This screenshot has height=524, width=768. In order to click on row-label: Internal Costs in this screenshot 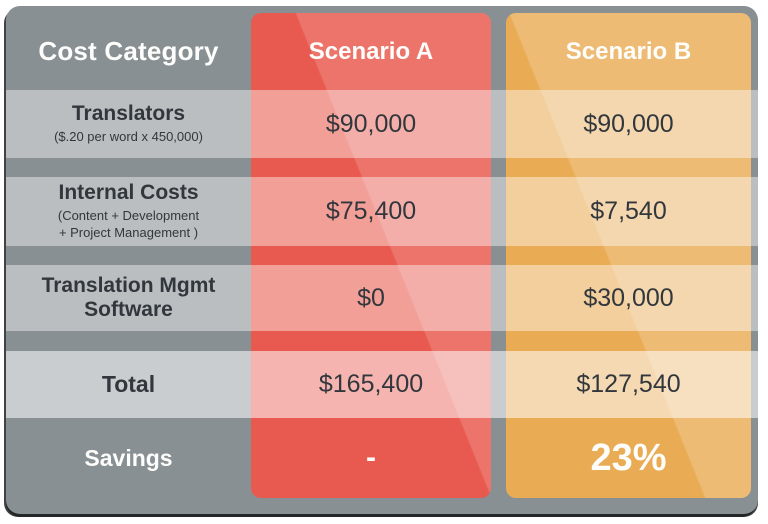, I will do `click(128, 193)`.